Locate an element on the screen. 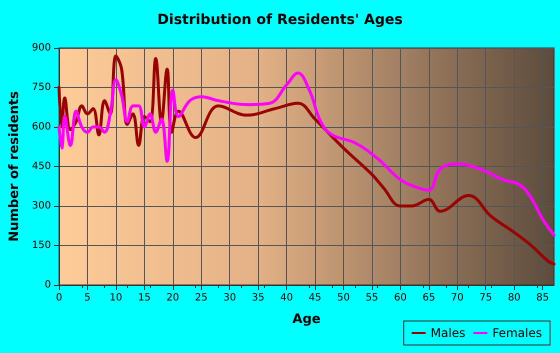 This screenshot has width=560, height=353. legend-label: Males is located at coordinates (448, 333).